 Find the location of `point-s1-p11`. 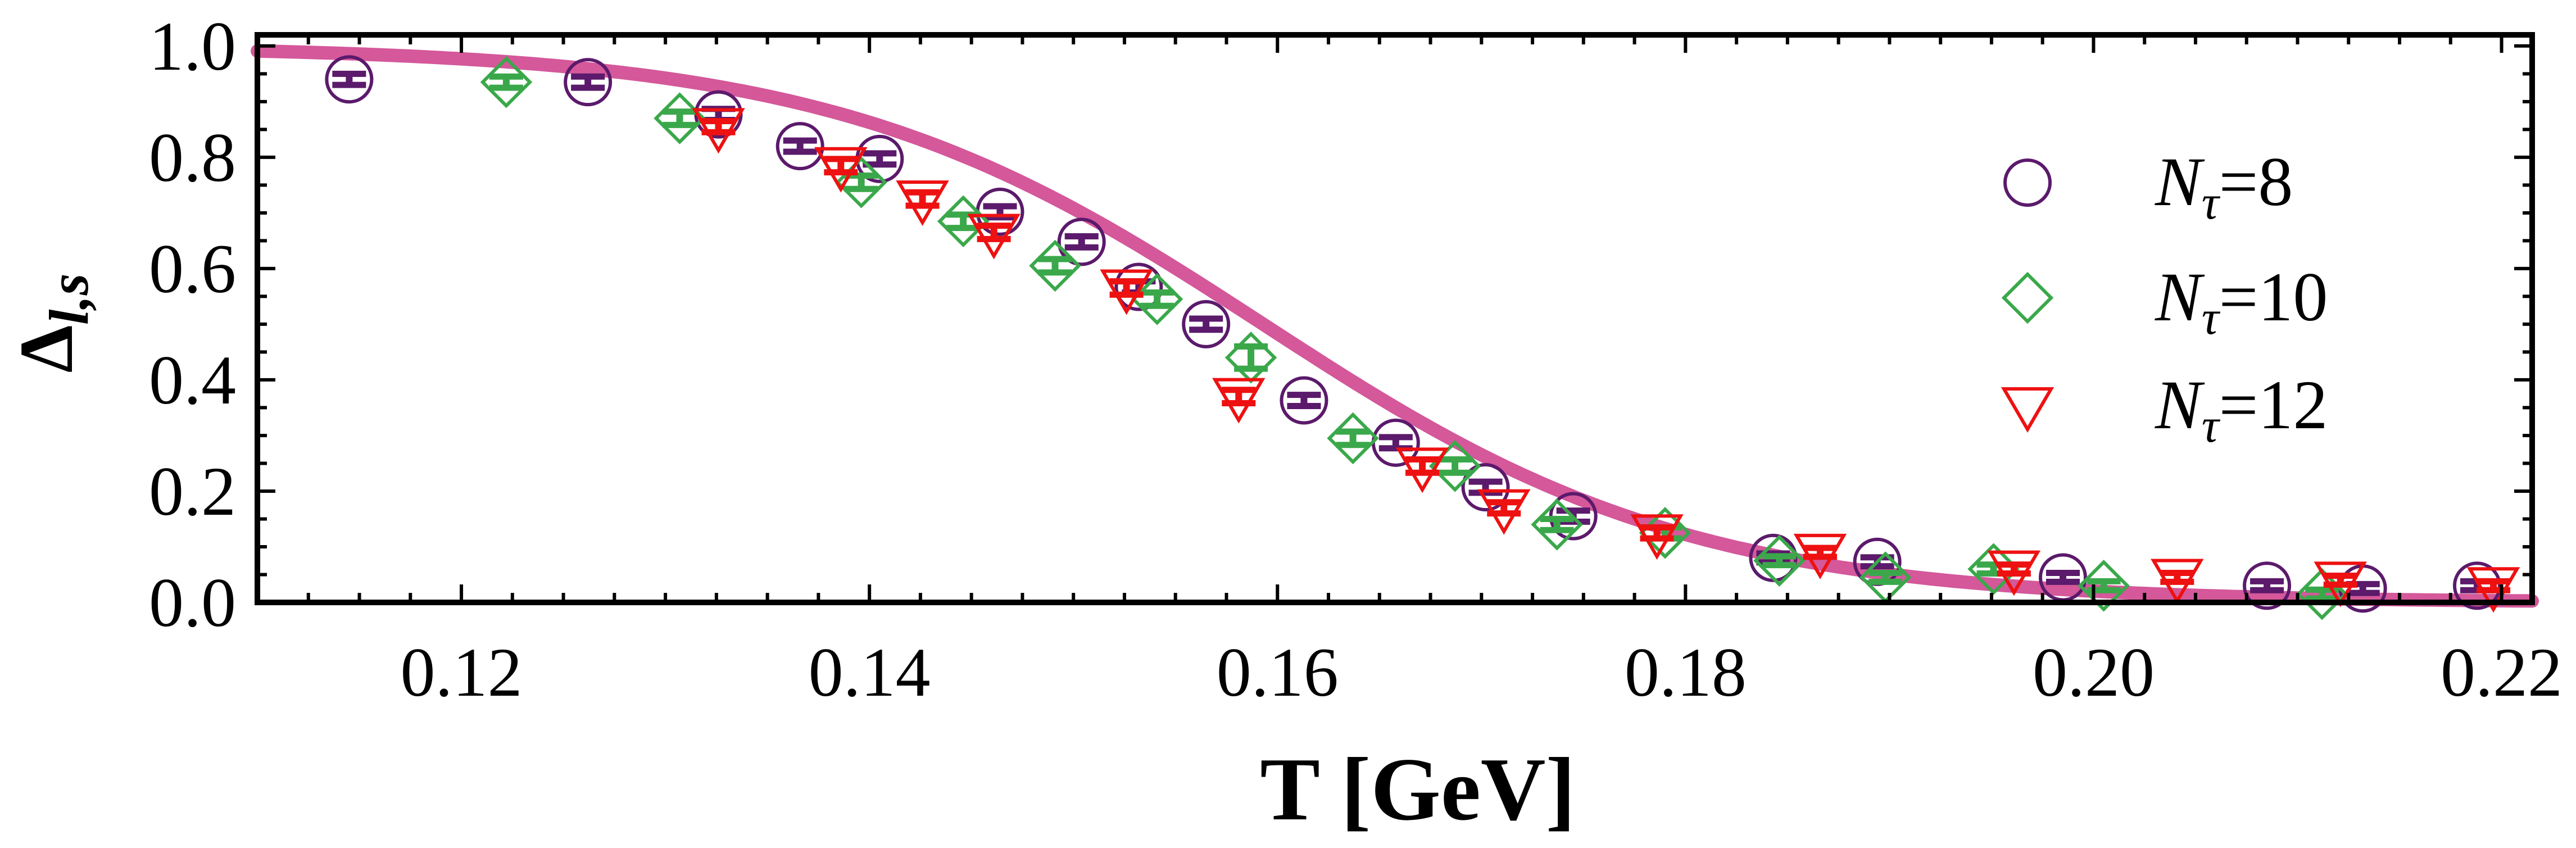

point-s1-p11 is located at coordinates (1779, 560).